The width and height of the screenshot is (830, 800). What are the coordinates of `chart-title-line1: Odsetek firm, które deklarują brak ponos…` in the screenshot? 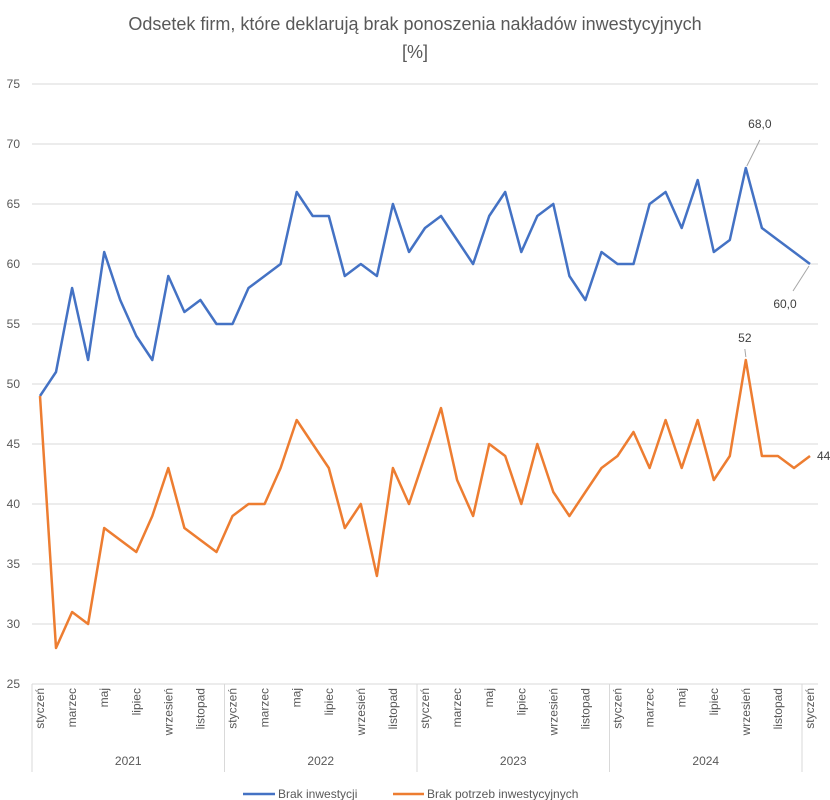 It's located at (414, 24).